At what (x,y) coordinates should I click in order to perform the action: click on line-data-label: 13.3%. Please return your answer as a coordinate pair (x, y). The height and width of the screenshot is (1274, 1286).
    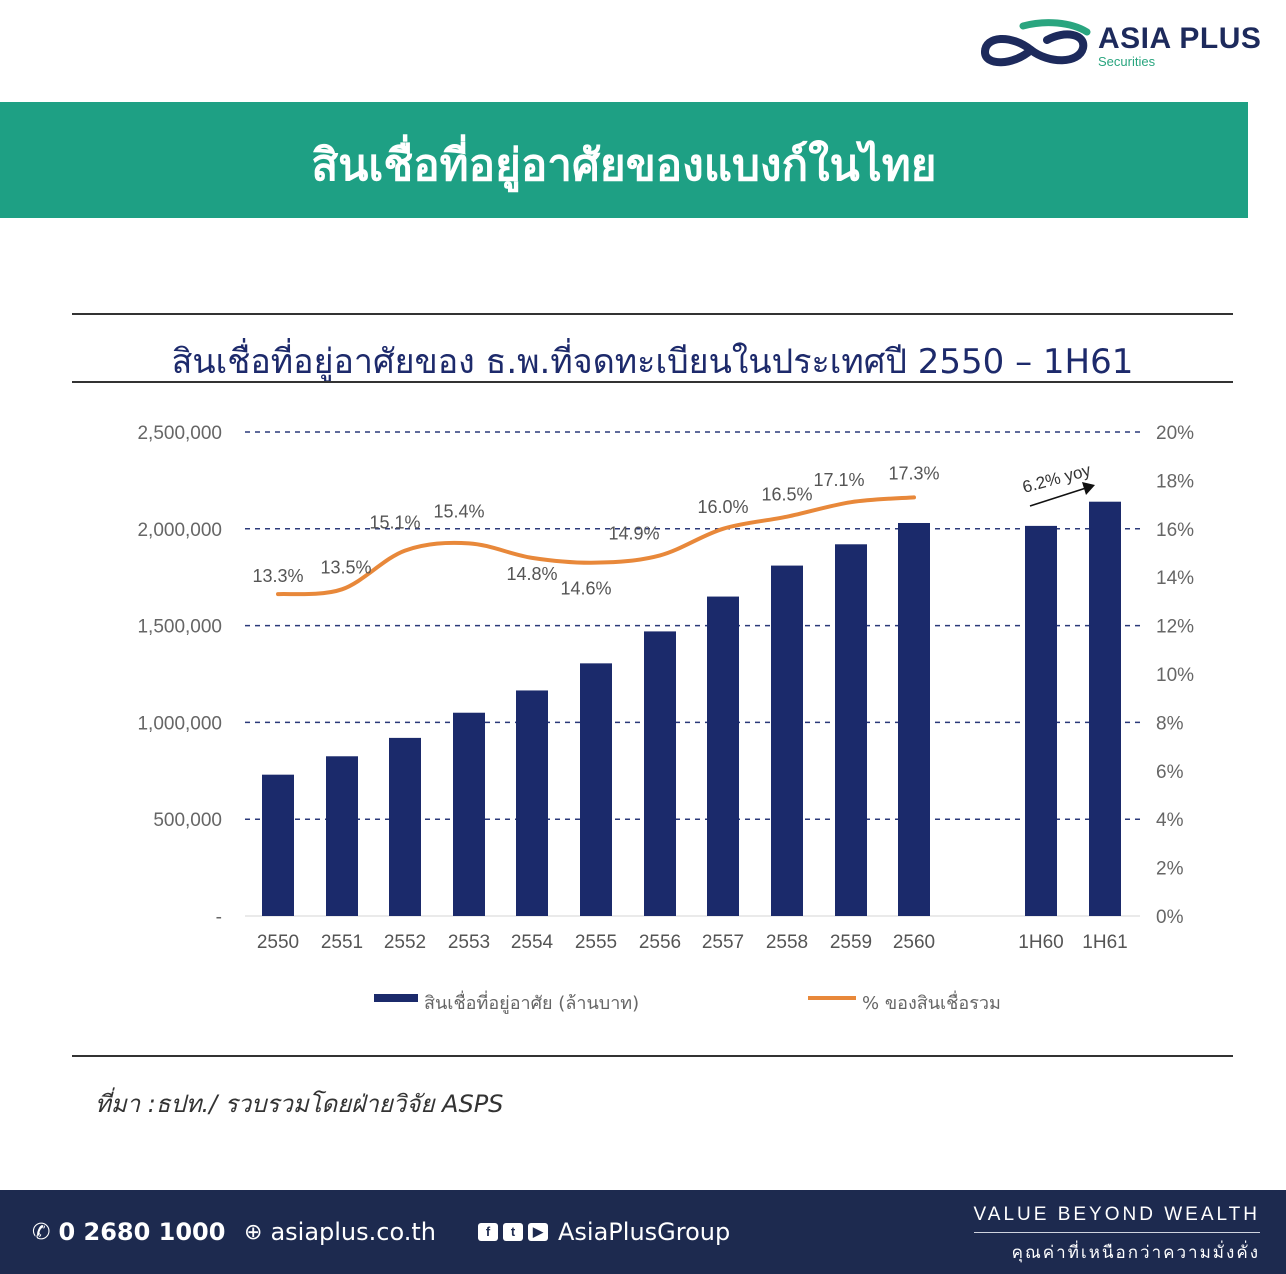
    Looking at the image, I should click on (277, 576).